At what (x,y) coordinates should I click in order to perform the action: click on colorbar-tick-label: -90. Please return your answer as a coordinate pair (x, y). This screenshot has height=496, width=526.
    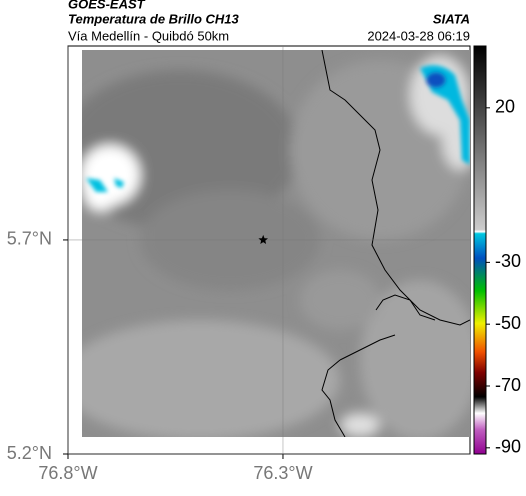
    Looking at the image, I should click on (508, 447).